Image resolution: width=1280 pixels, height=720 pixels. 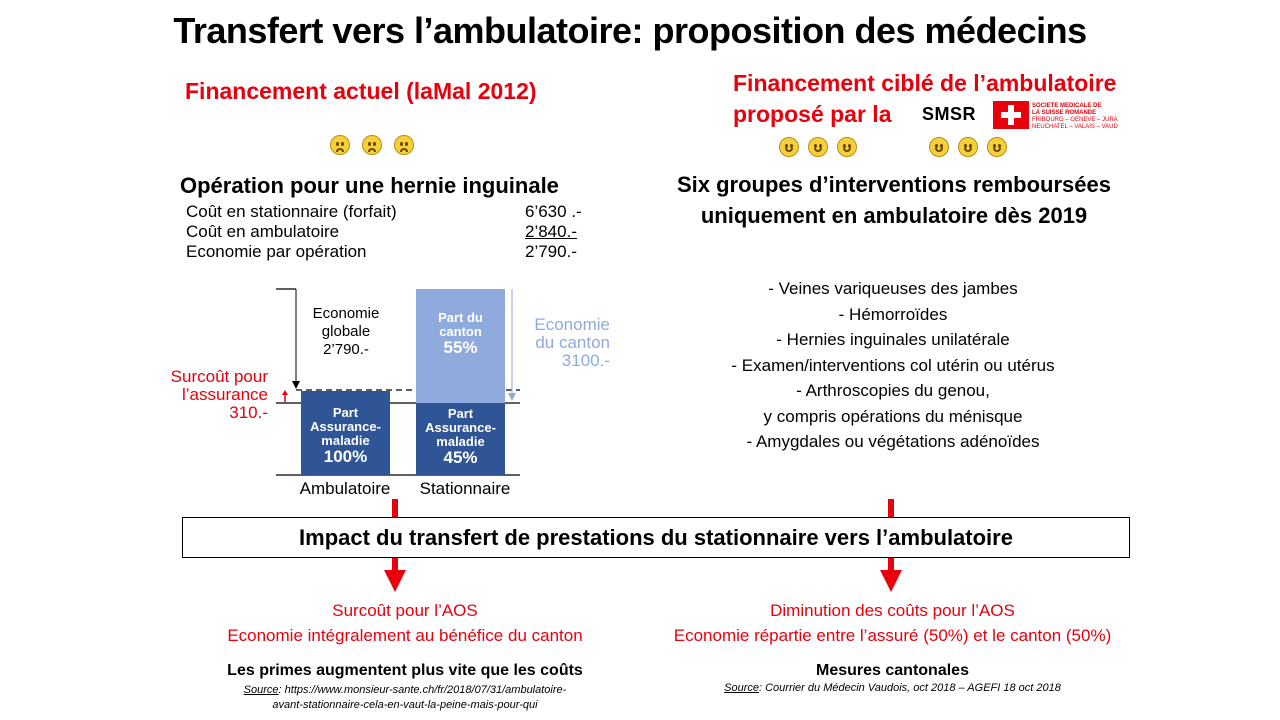 What do you see at coordinates (219, 376) in the screenshot?
I see `label-line: Surcoût pour` at bounding box center [219, 376].